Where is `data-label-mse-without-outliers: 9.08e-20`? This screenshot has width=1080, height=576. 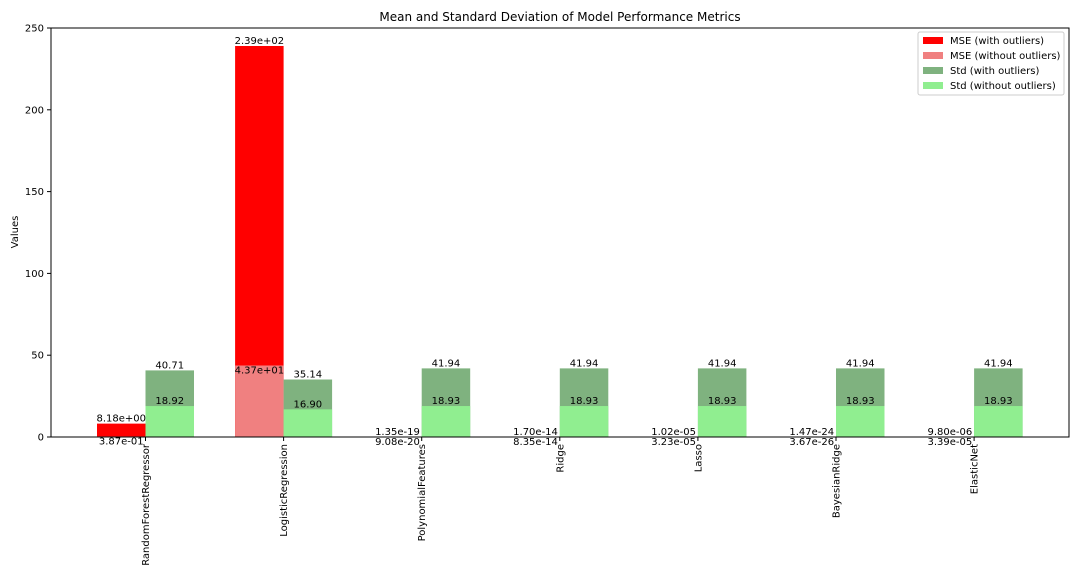 data-label-mse-without-outliers: 9.08e-20 is located at coordinates (397, 442).